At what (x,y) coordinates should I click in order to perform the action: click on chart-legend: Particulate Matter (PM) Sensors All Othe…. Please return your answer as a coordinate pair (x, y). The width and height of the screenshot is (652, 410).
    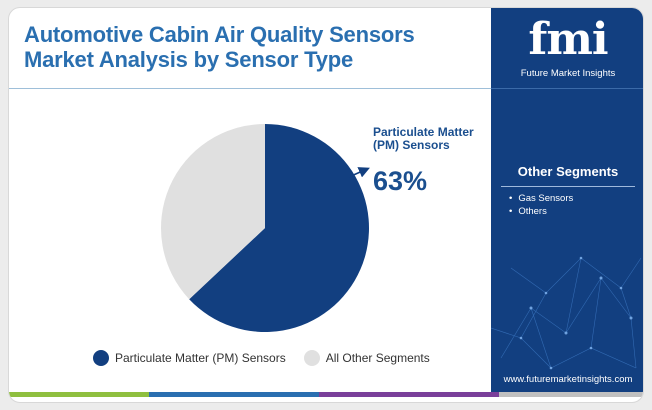
    Looking at the image, I should click on (270, 358).